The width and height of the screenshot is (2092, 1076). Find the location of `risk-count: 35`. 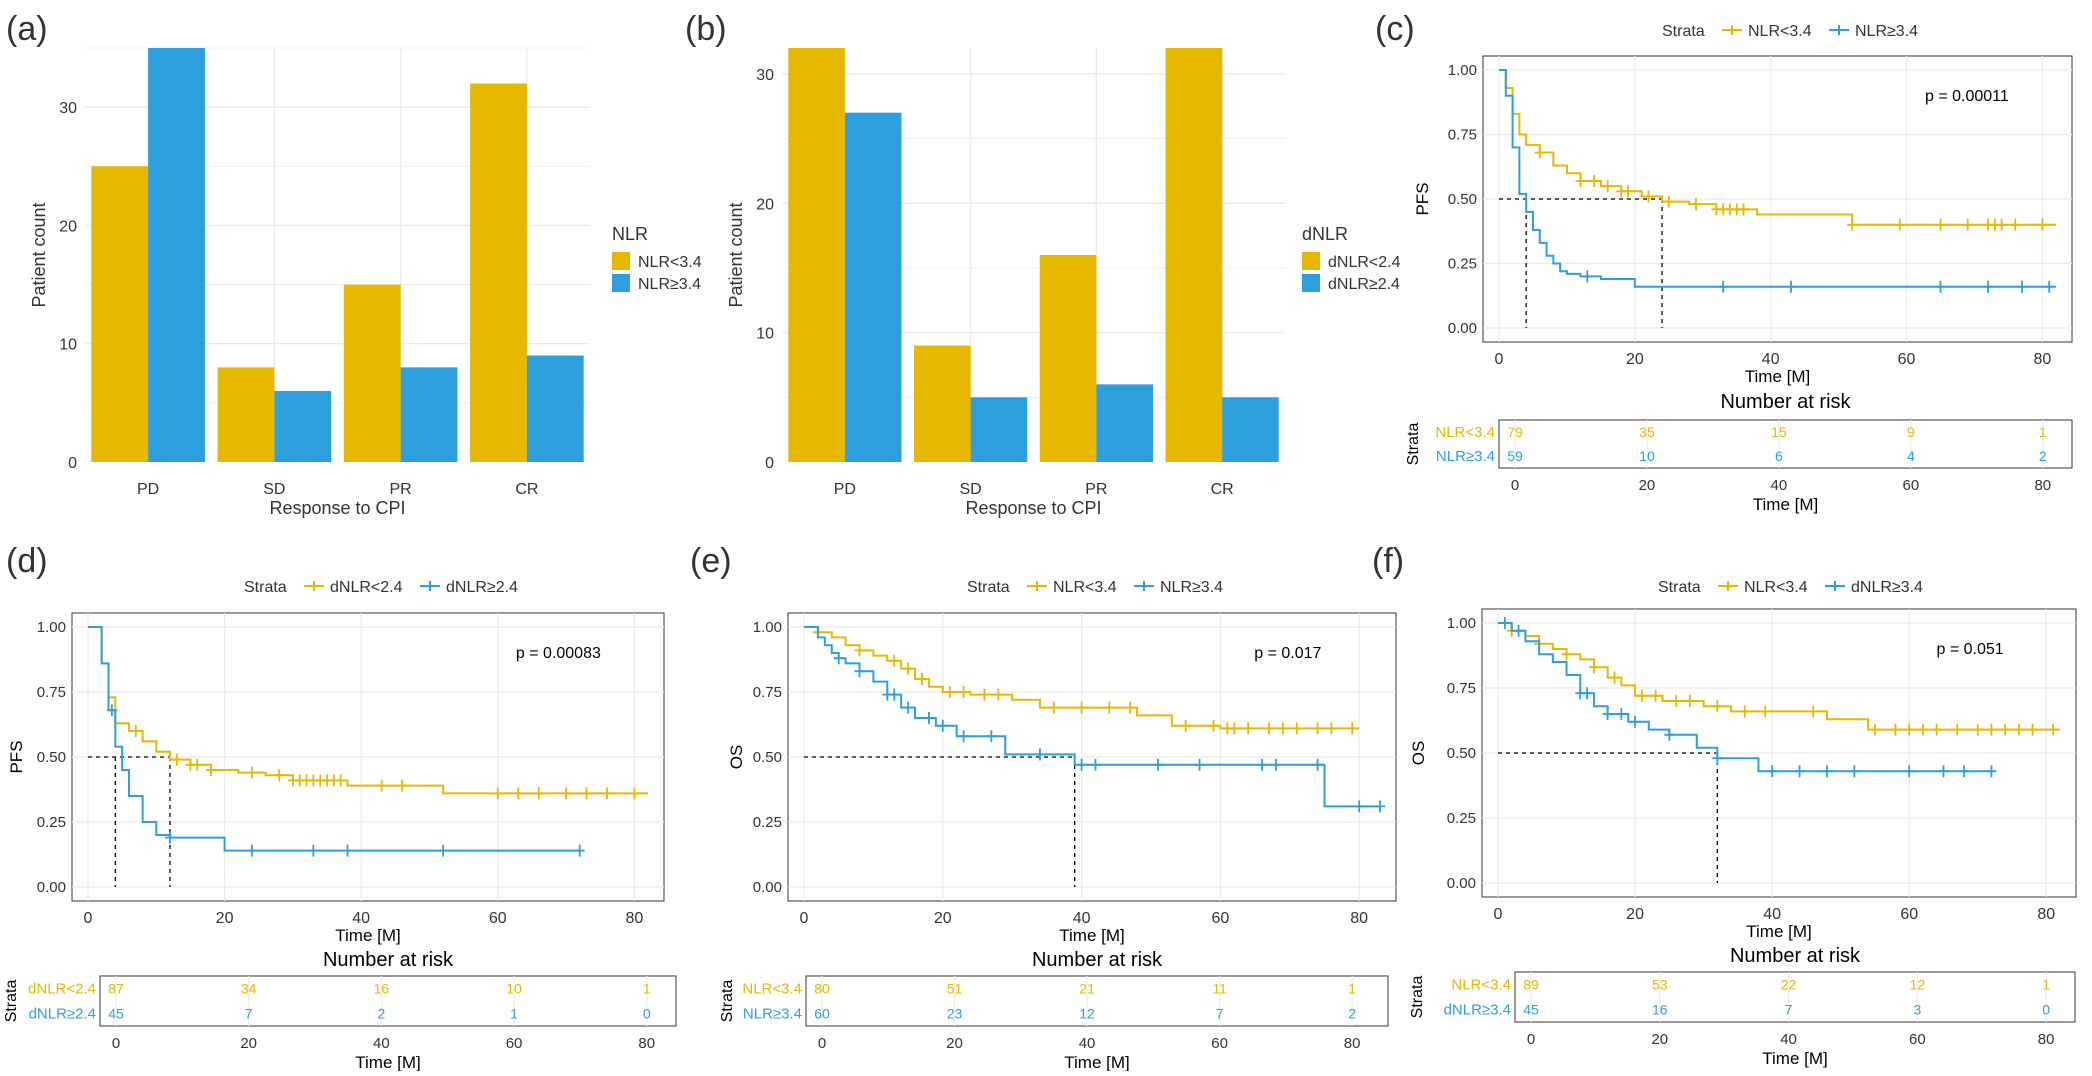

risk-count: 35 is located at coordinates (1647, 432).